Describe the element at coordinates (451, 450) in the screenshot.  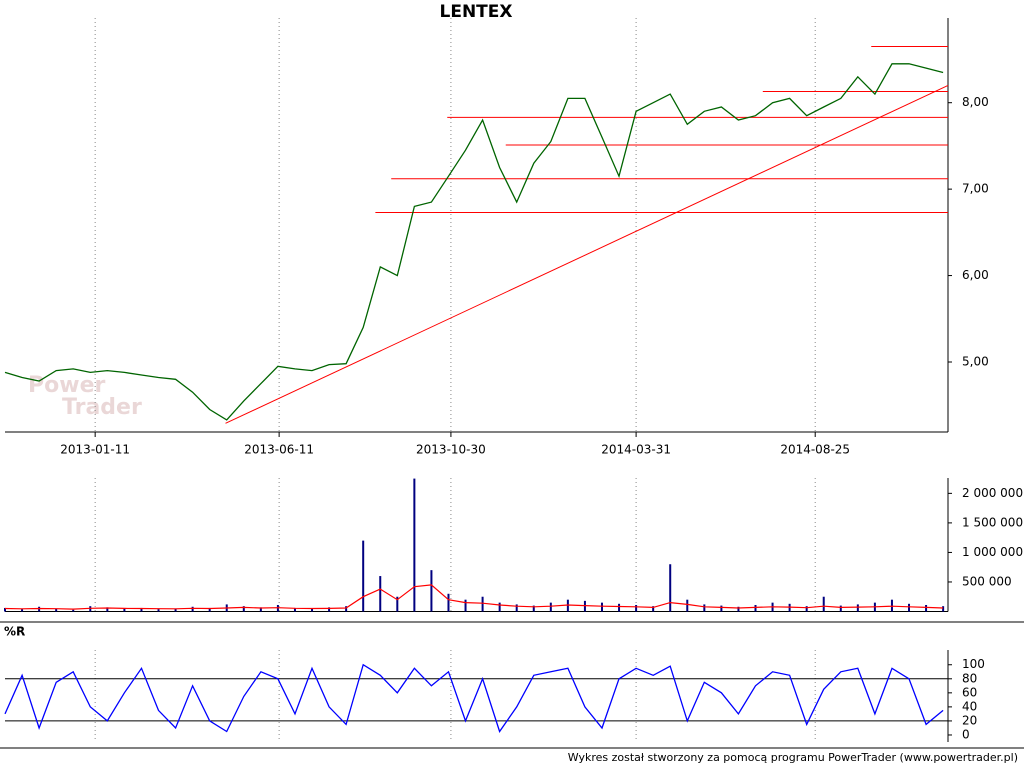
I see `x-tick-label: 2013-10-30` at that location.